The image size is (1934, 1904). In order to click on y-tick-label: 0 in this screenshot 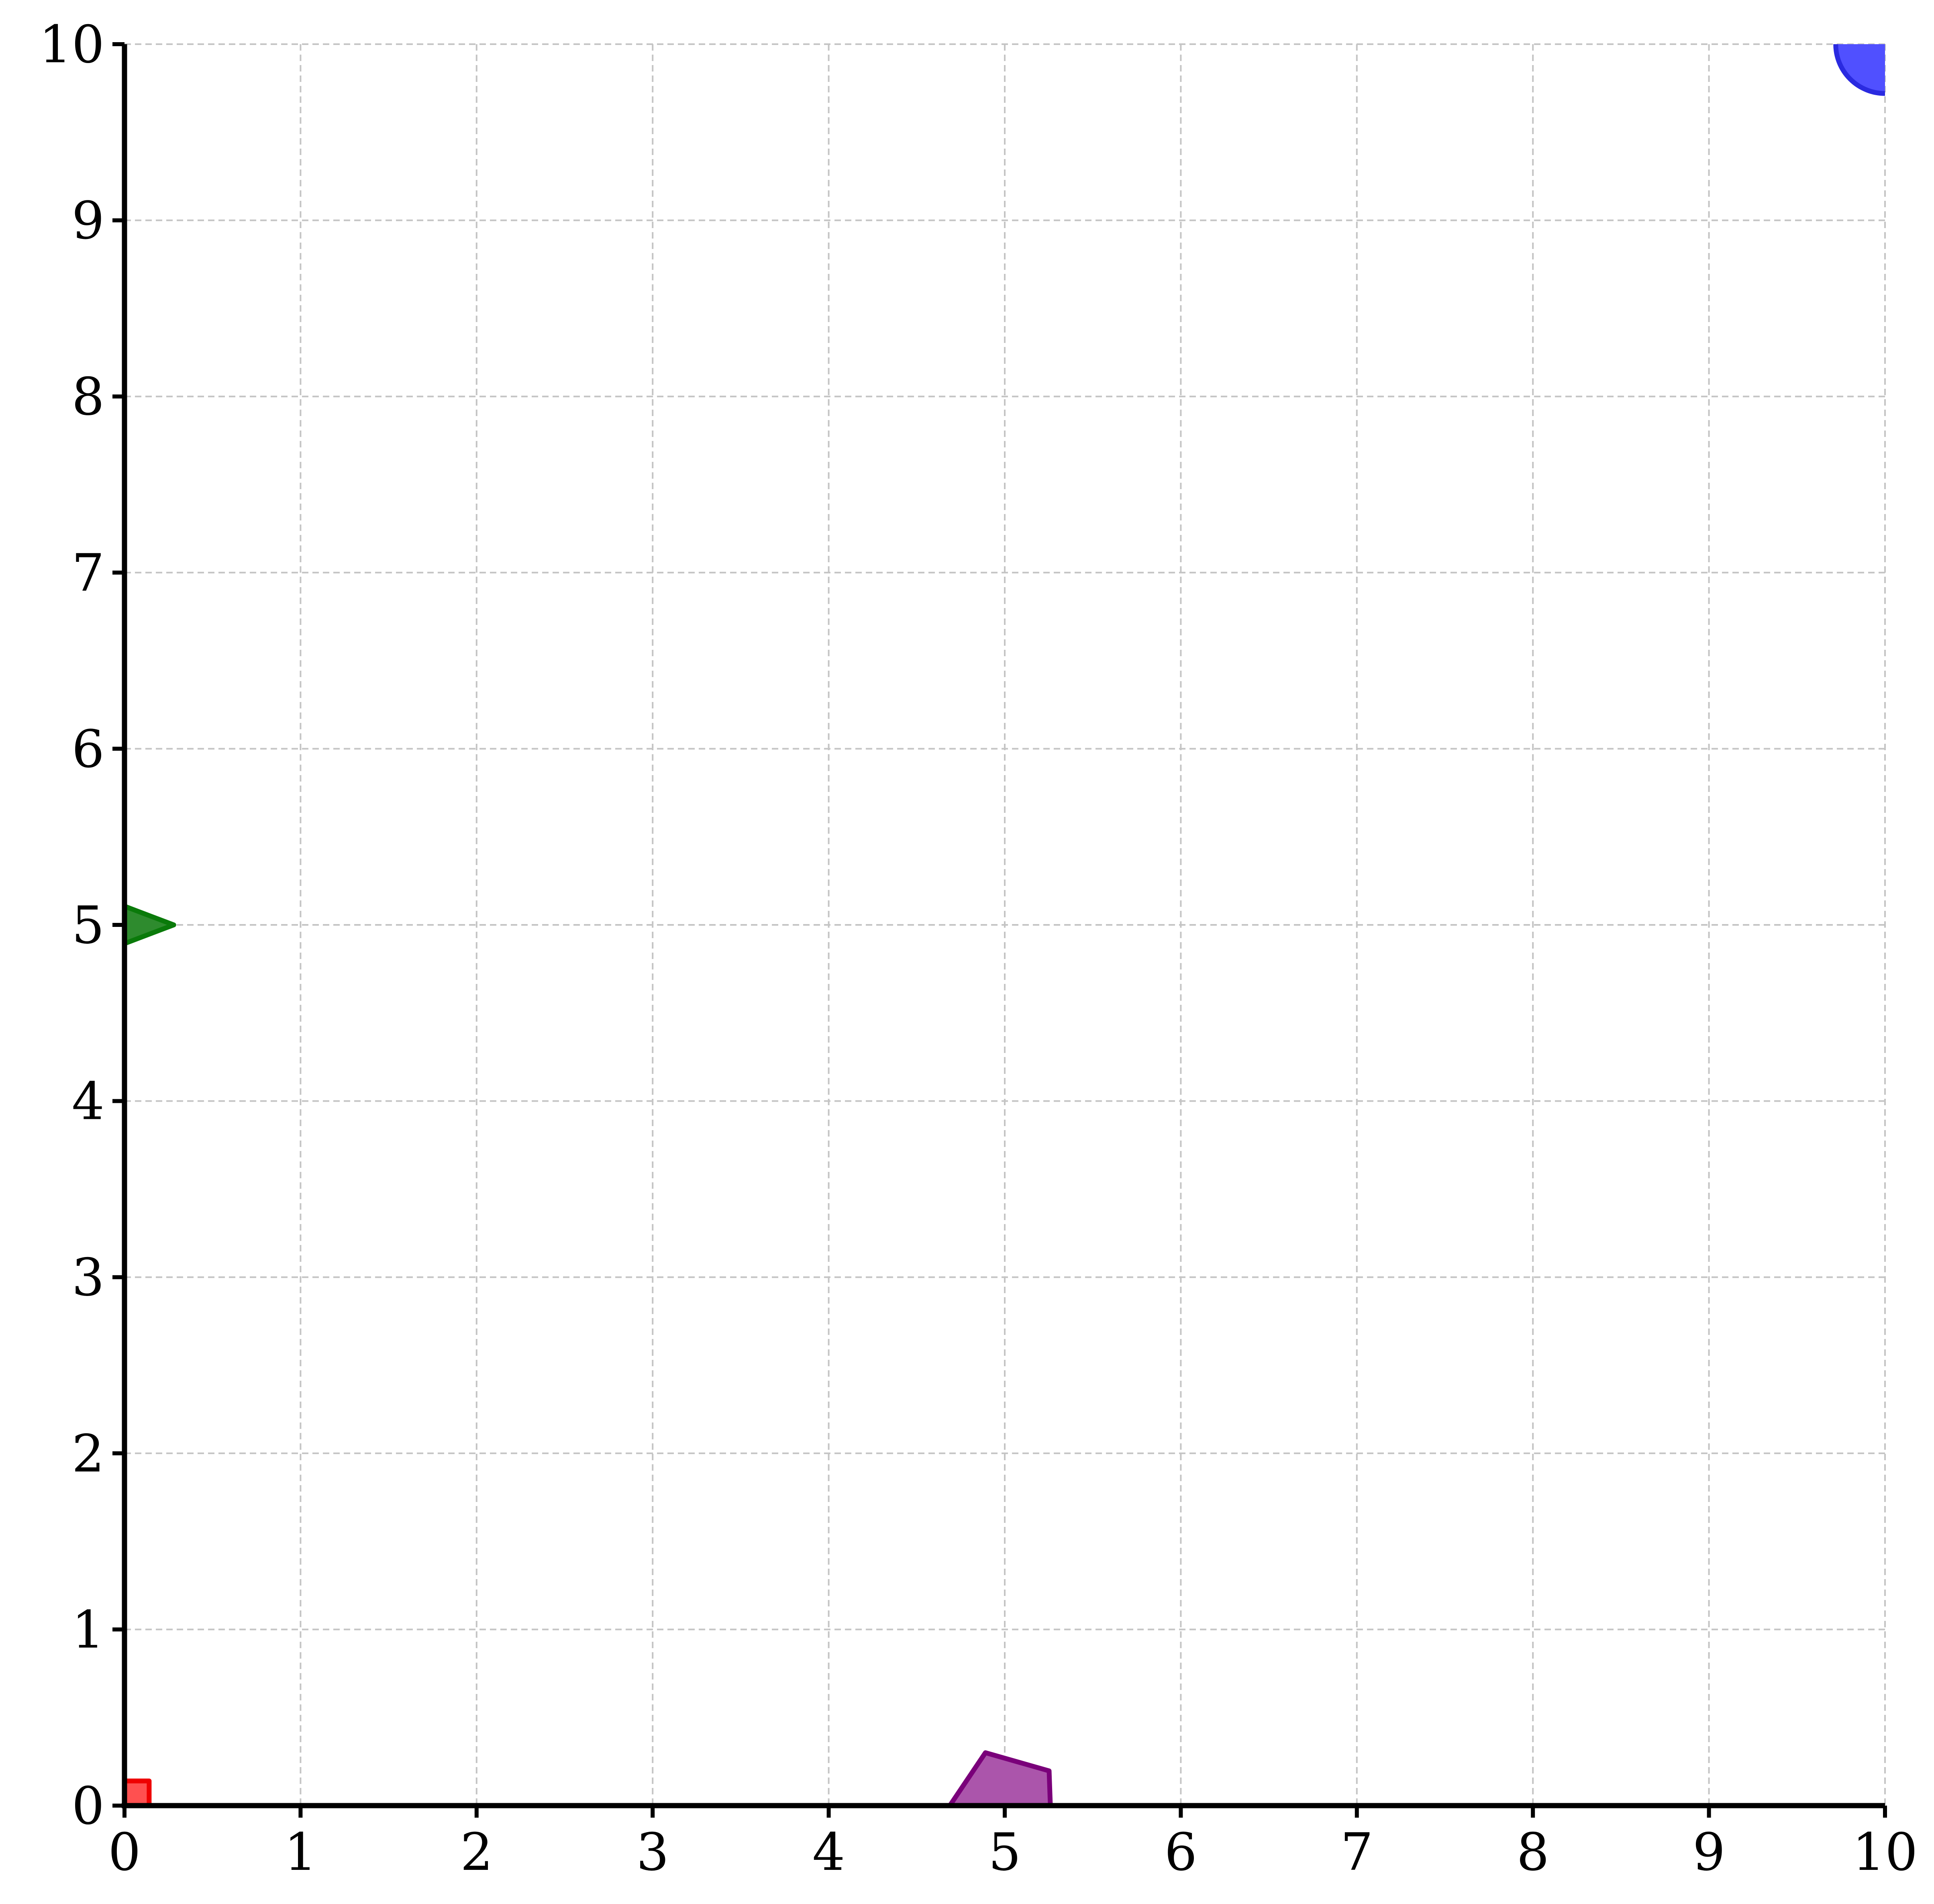, I will do `click(88, 1806)`.